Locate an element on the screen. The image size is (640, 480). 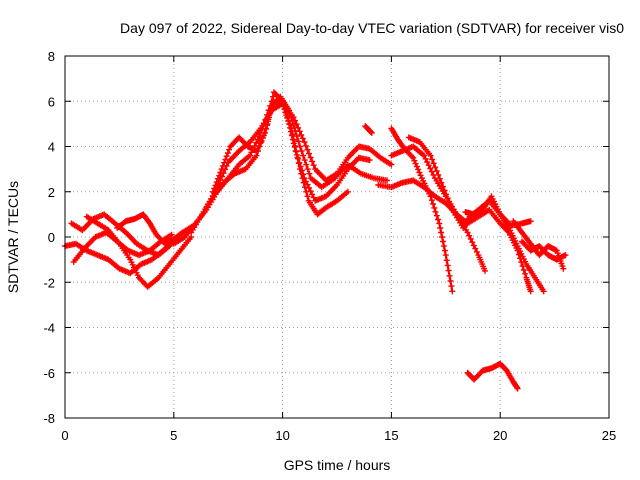
y-axis-label: SDTVAR / TECUs is located at coordinates (13, 237).